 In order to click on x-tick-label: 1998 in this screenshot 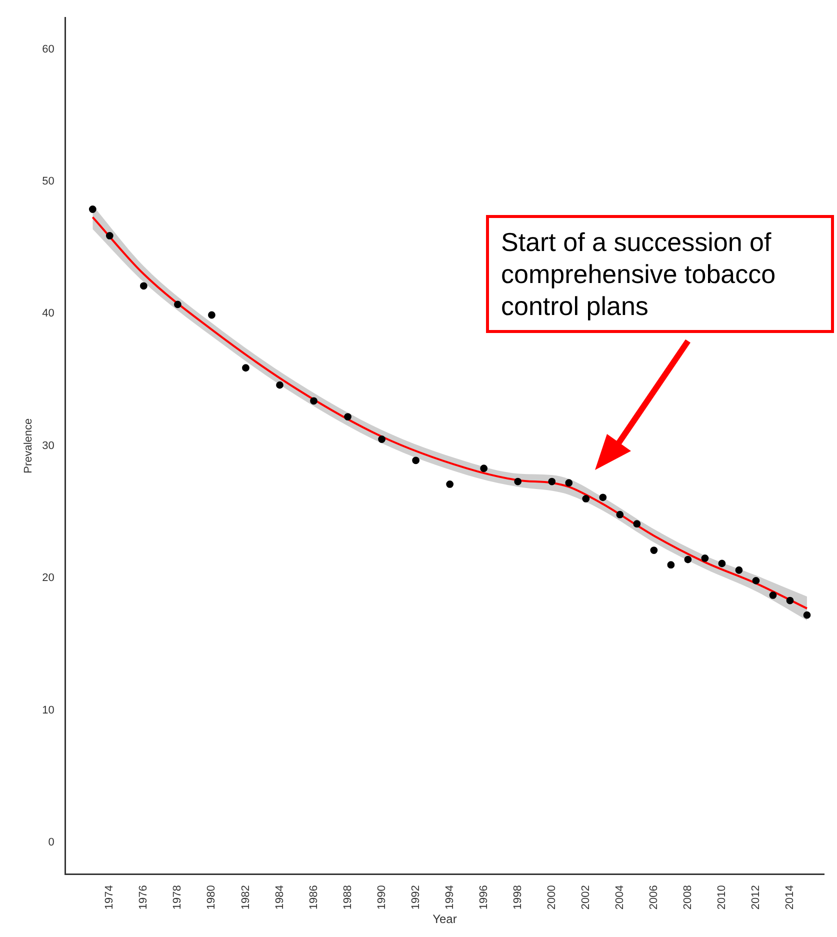, I will do `click(518, 897)`.